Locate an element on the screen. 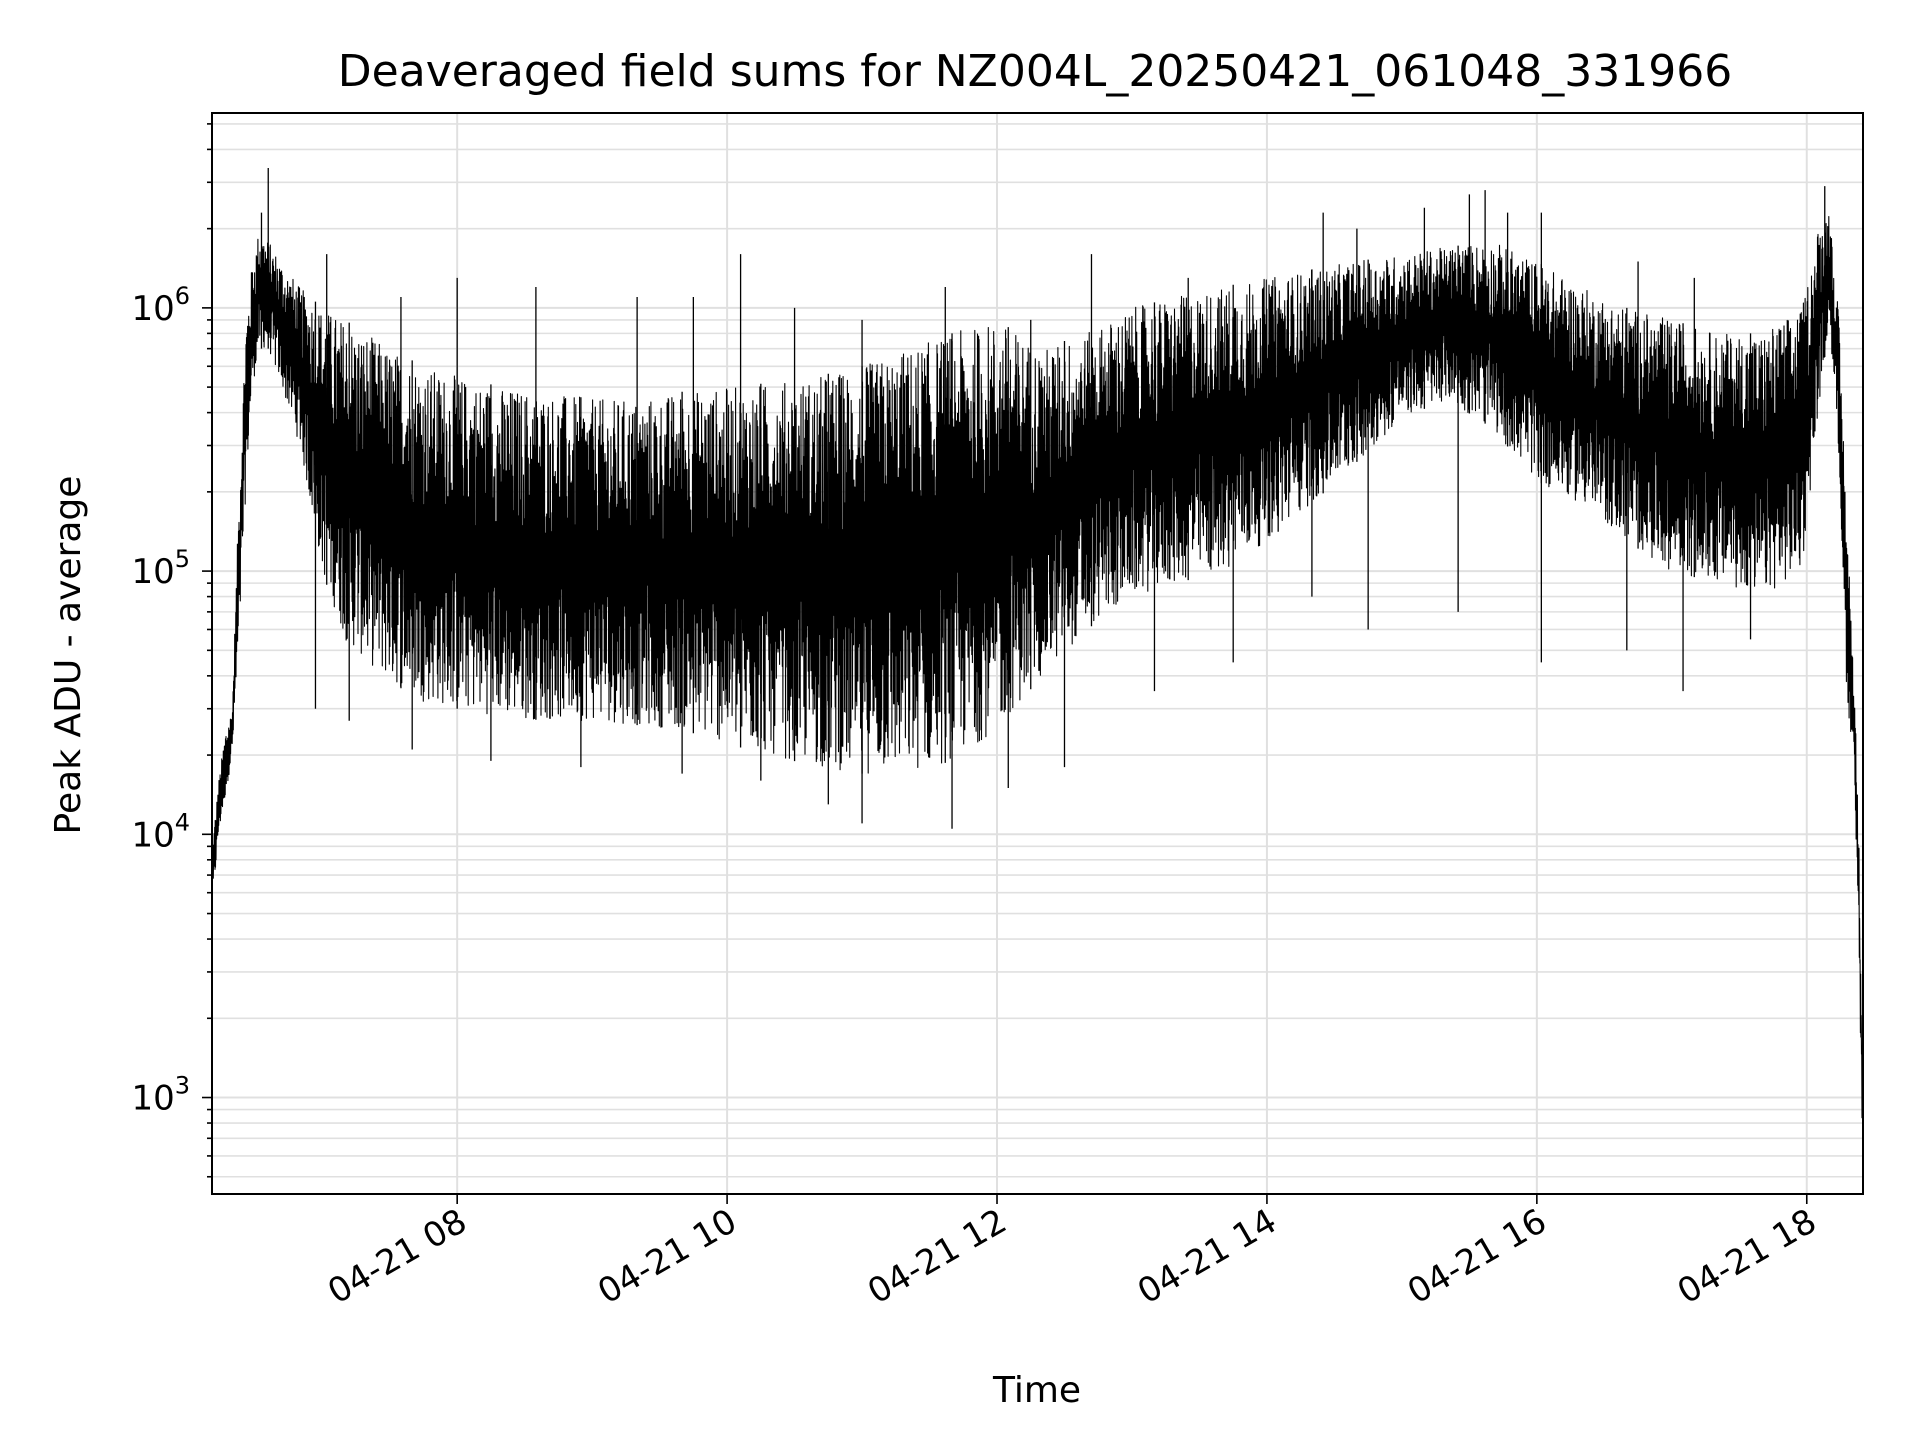 The height and width of the screenshot is (1440, 1920). x-axis-label: Time is located at coordinates (1036, 1390).